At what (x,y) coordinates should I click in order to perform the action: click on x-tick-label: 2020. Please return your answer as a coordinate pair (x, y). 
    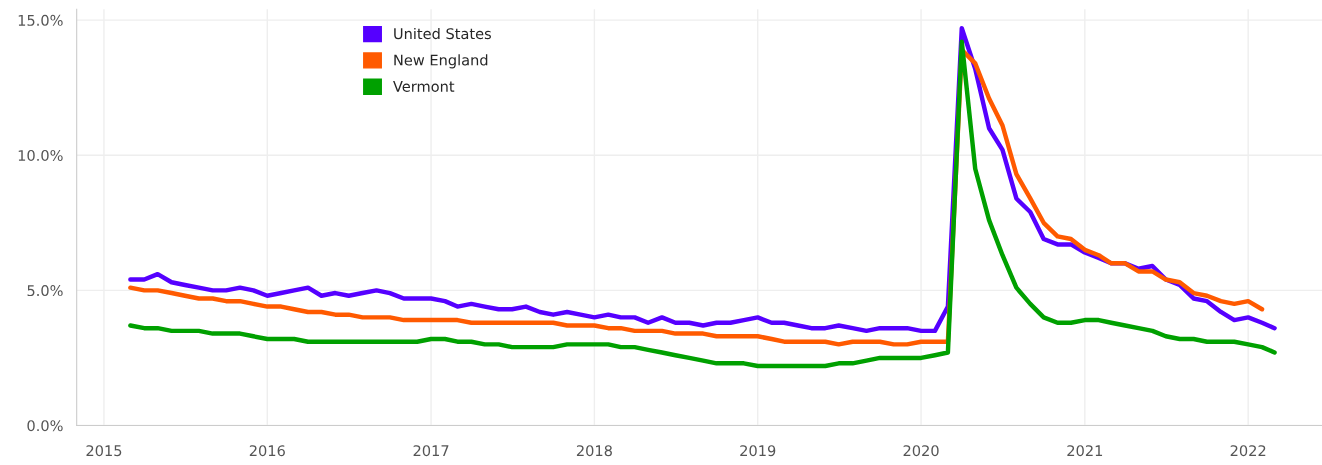
    Looking at the image, I should click on (921, 451).